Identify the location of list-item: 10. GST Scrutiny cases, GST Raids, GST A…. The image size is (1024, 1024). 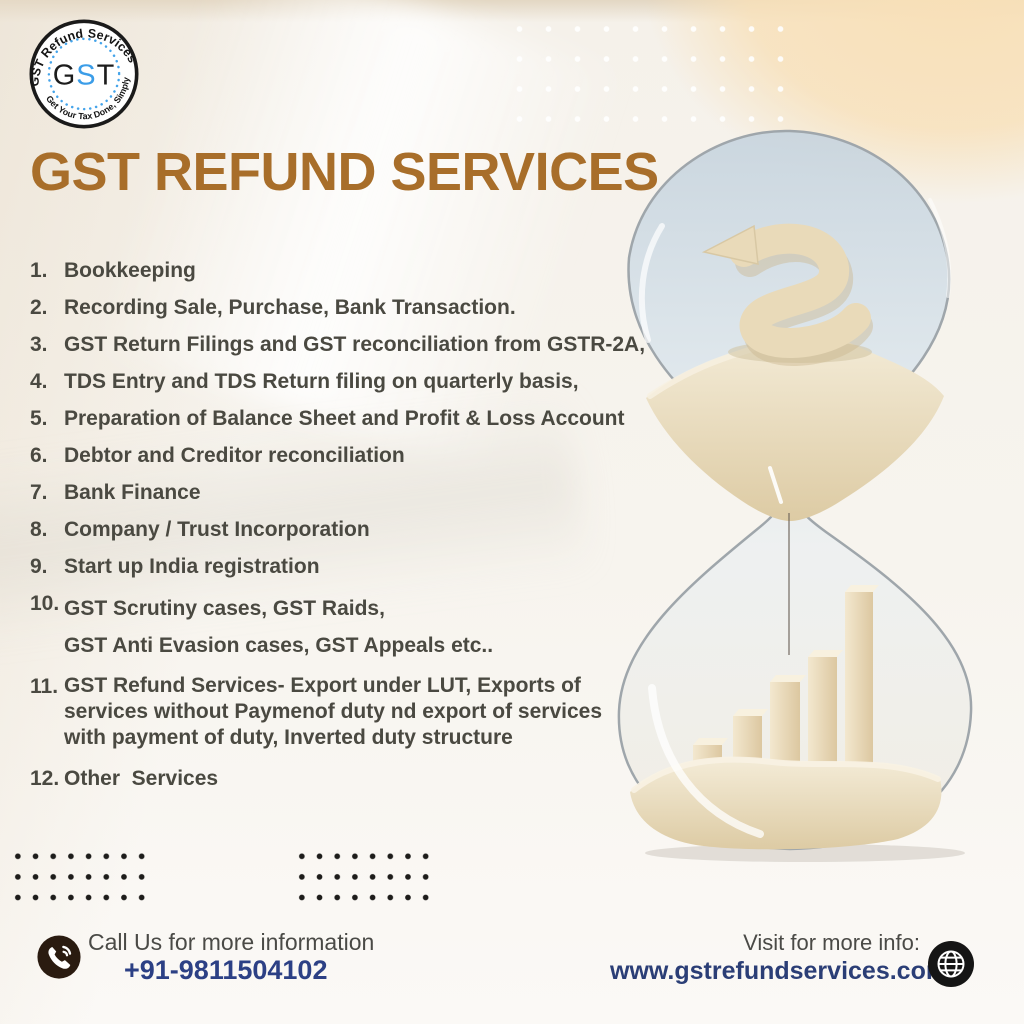
(360, 627).